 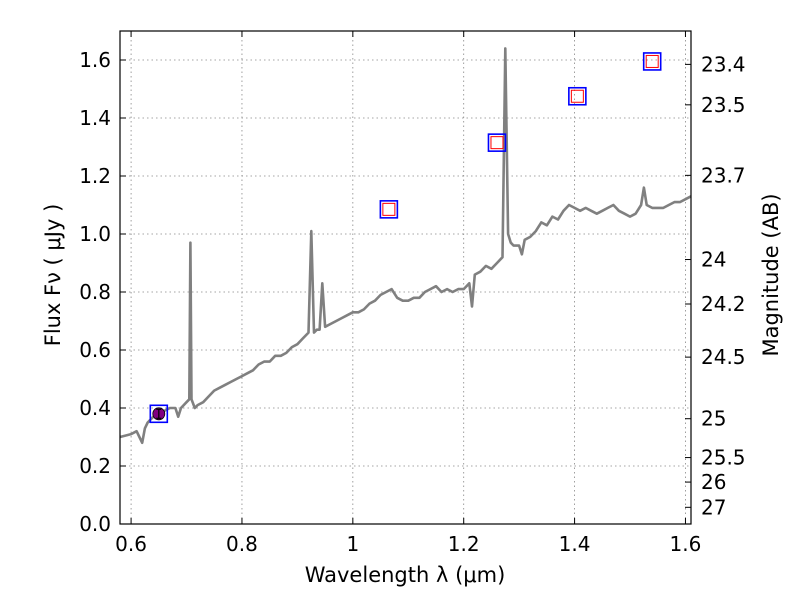 I want to click on x-tick-label: 0.6, so click(x=131, y=544).